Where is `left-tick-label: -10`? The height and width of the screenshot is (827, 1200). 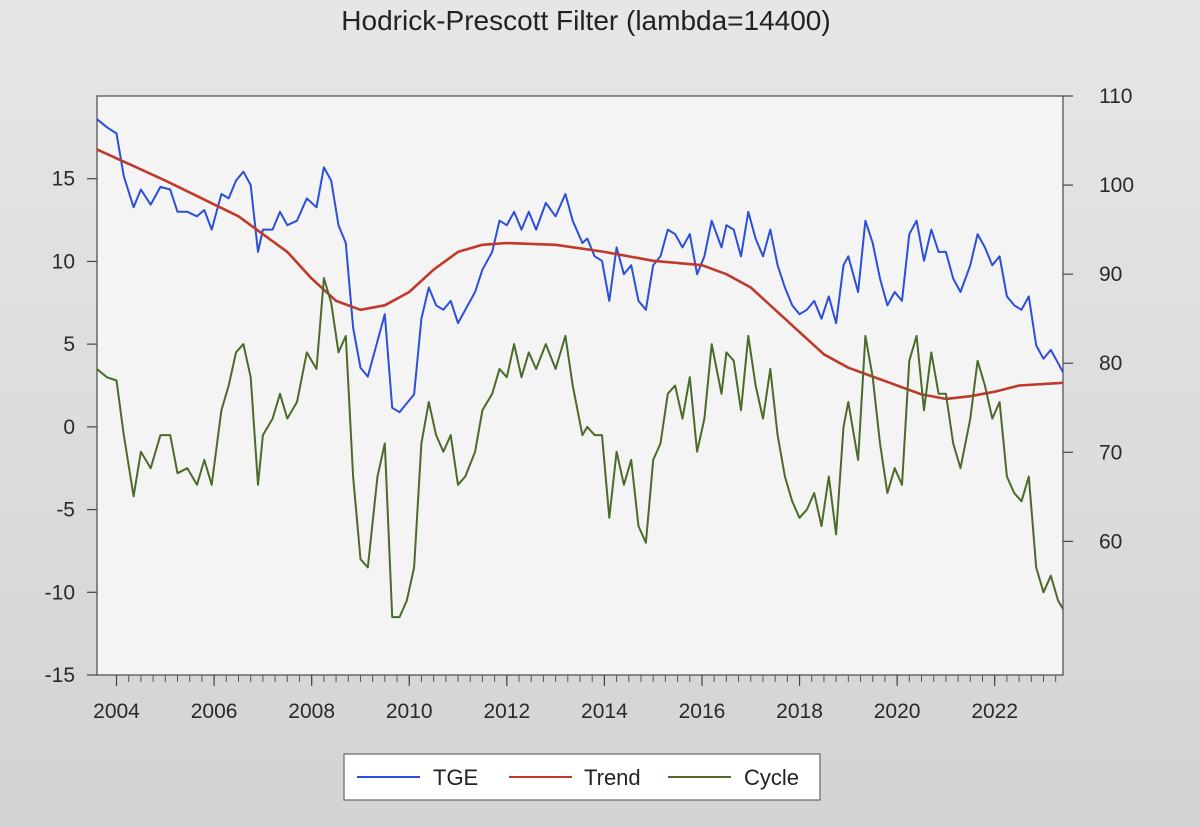 left-tick-label: -10 is located at coordinates (60, 592).